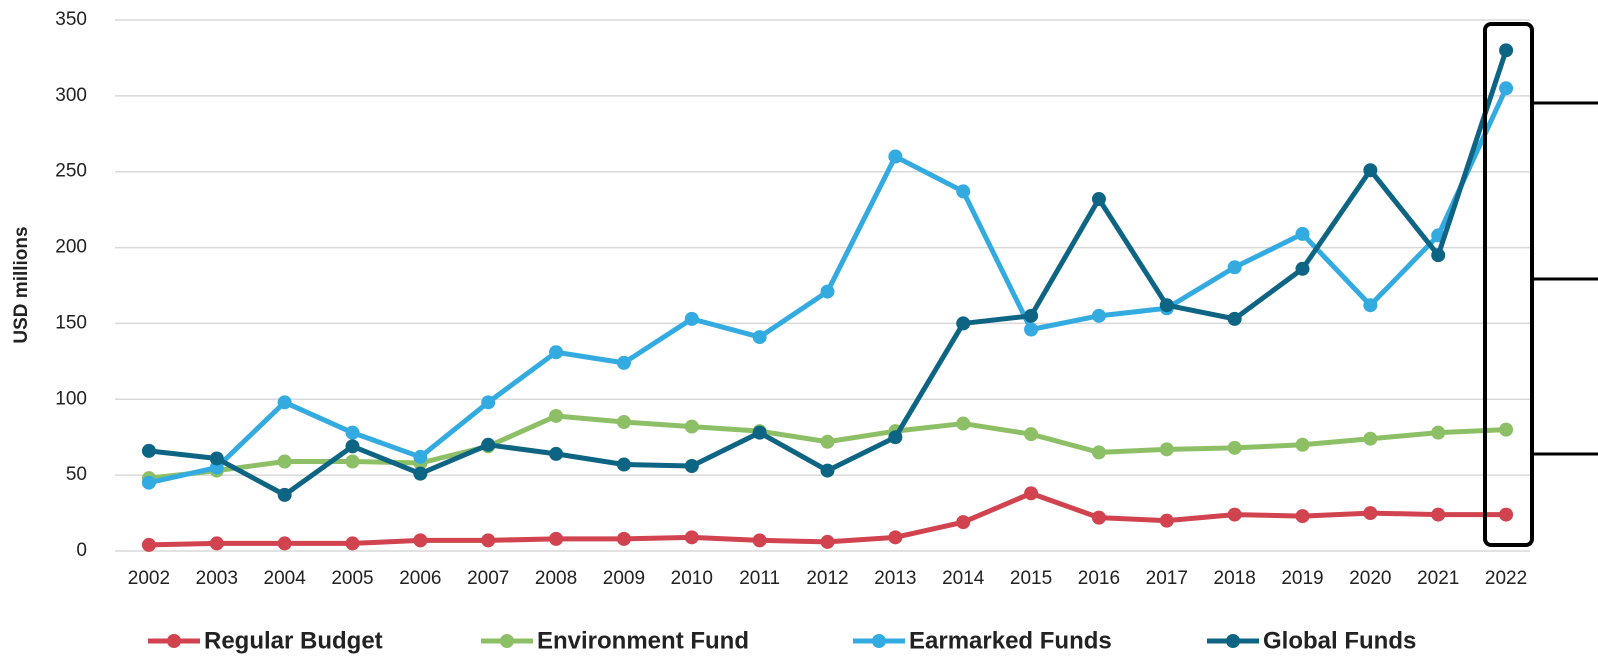 The height and width of the screenshot is (671, 1598). What do you see at coordinates (692, 578) in the screenshot?
I see `x-tick-label: 2010` at bounding box center [692, 578].